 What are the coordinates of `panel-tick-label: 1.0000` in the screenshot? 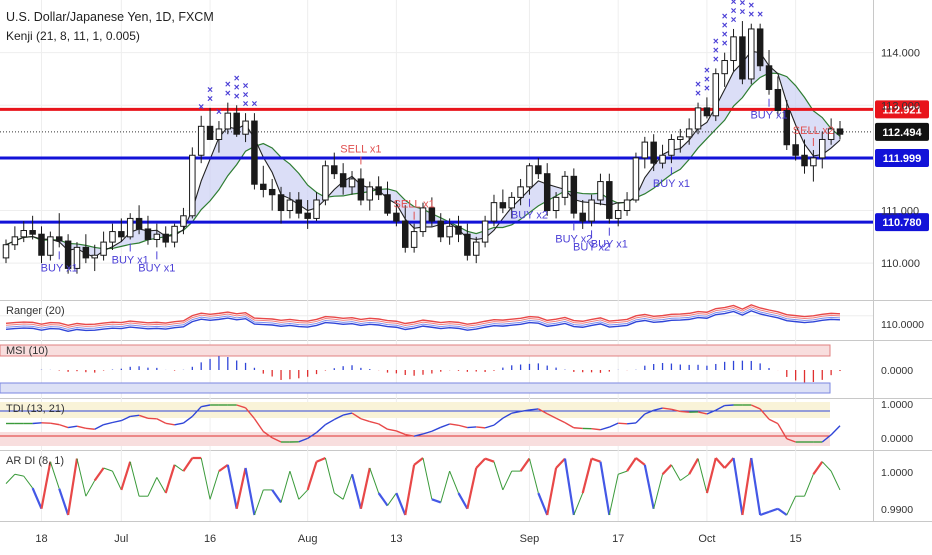 It's located at (897, 405).